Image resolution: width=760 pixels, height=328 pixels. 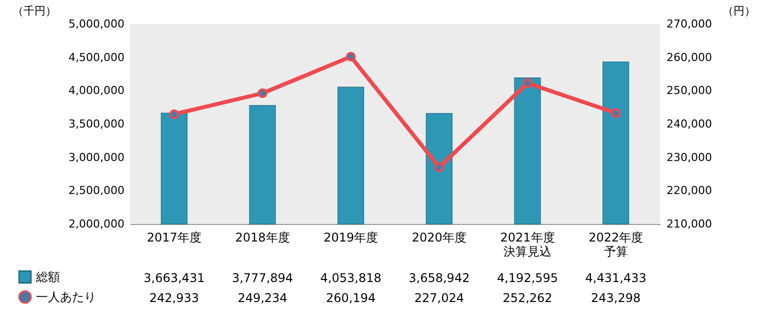 What do you see at coordinates (34, 11) in the screenshot?
I see `y-axis-title: （千円）` at bounding box center [34, 11].